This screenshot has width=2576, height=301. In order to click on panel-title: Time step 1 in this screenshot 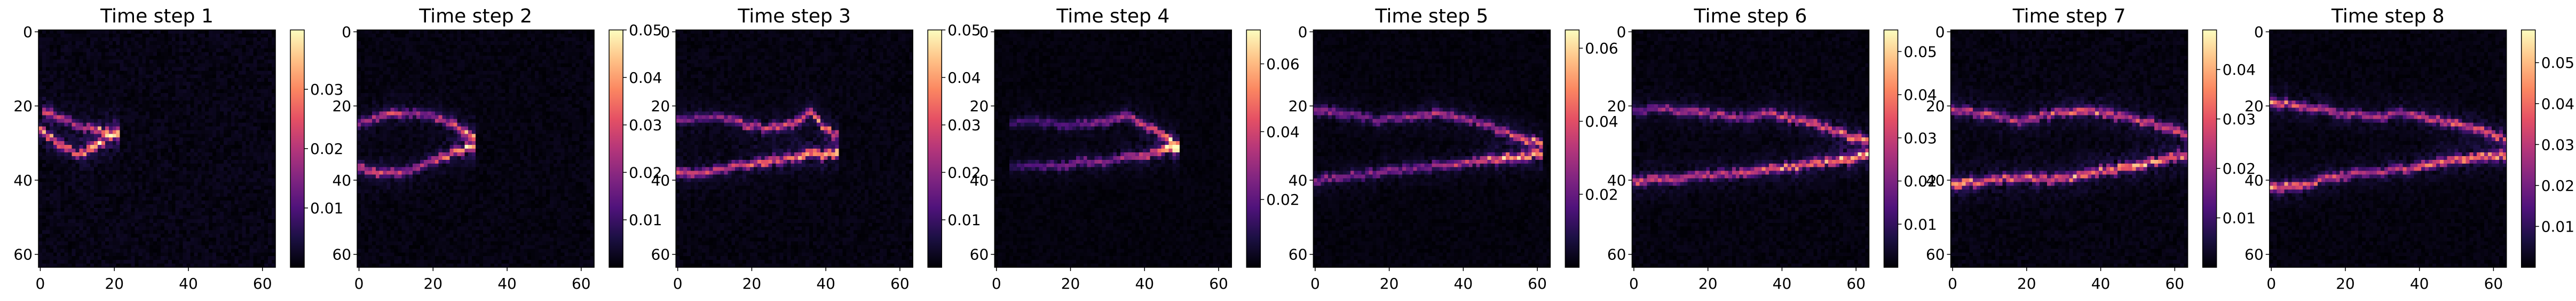, I will do `click(157, 16)`.